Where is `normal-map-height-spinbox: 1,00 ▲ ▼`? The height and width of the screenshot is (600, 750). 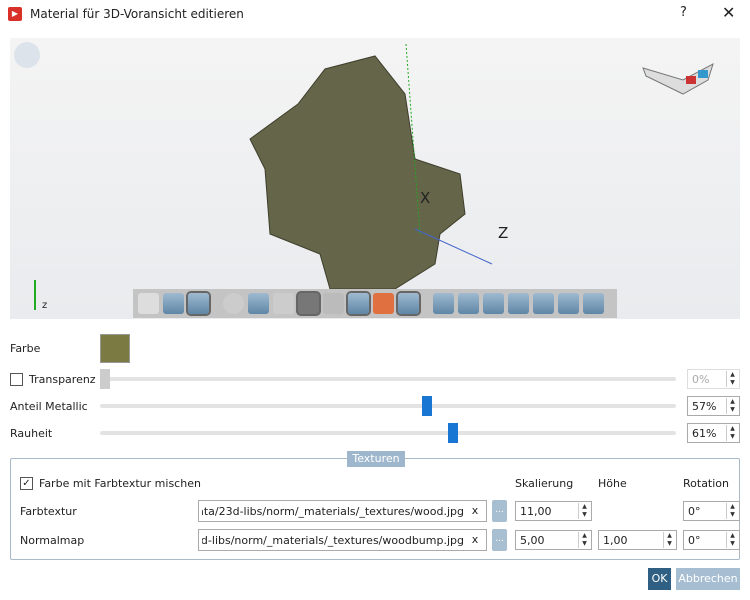
normal-map-height-spinbox: 1,00 ▲ ▼ is located at coordinates (637, 540).